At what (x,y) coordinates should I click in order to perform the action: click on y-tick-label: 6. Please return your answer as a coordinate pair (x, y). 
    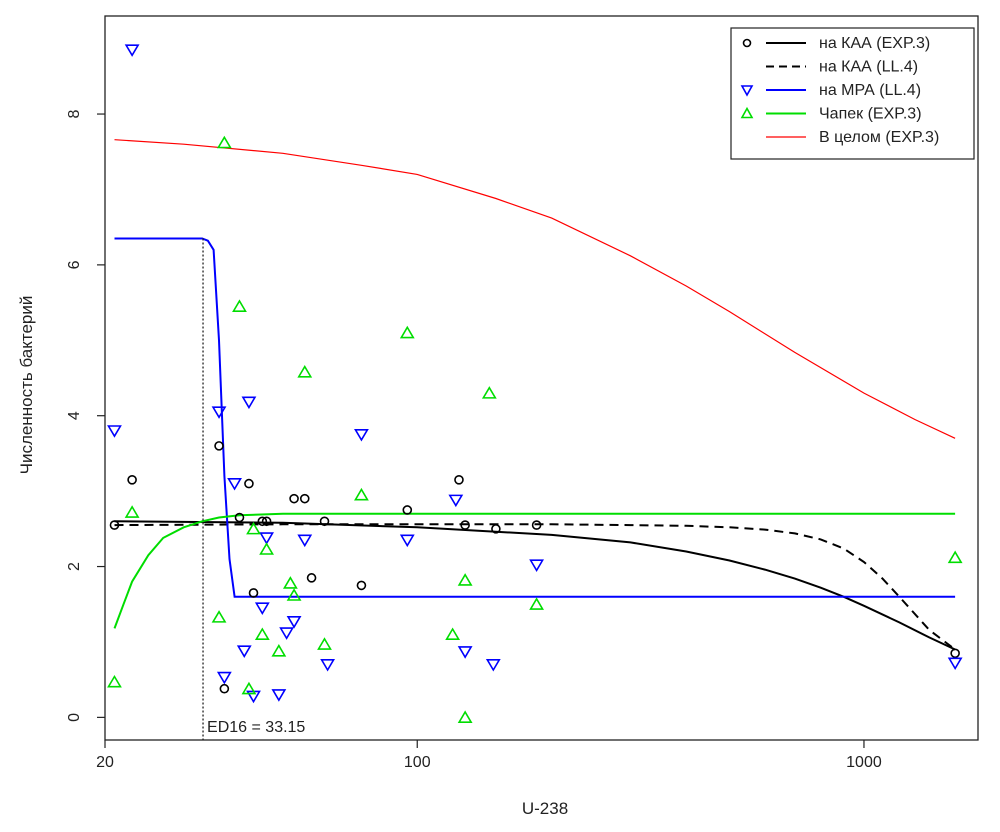
    Looking at the image, I should click on (74, 264).